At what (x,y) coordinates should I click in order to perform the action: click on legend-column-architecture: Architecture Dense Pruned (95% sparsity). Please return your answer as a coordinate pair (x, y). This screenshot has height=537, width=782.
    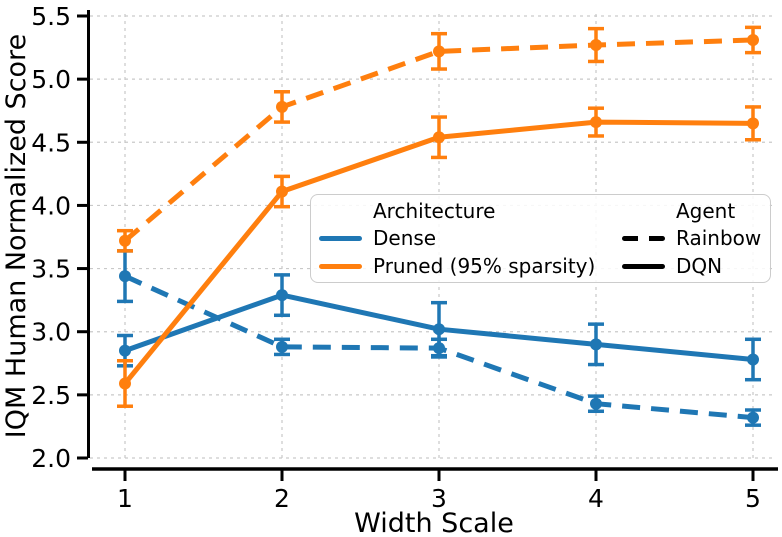
    Looking at the image, I should click on (470, 238).